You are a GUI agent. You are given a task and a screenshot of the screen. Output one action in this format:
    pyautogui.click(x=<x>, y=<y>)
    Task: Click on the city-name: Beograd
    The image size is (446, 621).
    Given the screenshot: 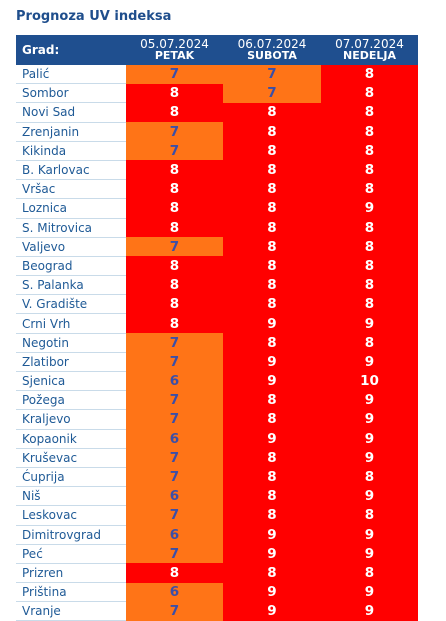 What is the action you would take?
    pyautogui.click(x=71, y=266)
    